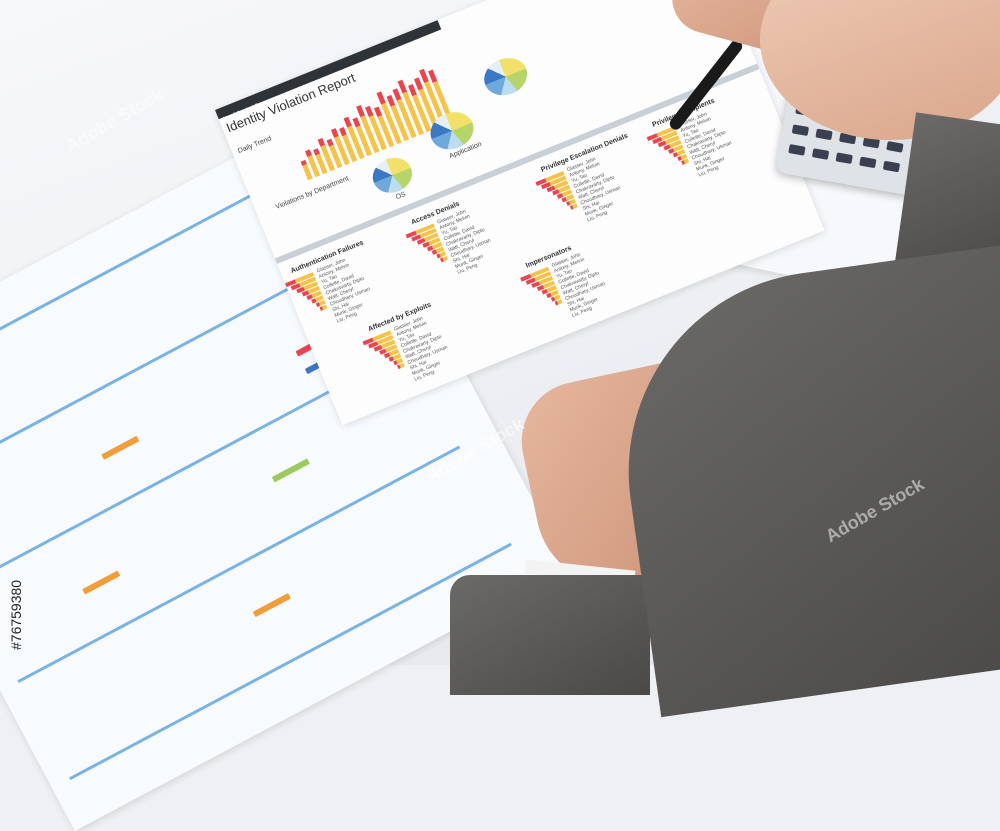 The height and width of the screenshot is (831, 1000). What do you see at coordinates (16, 614) in the screenshot?
I see `stock-id: #76759380` at bounding box center [16, 614].